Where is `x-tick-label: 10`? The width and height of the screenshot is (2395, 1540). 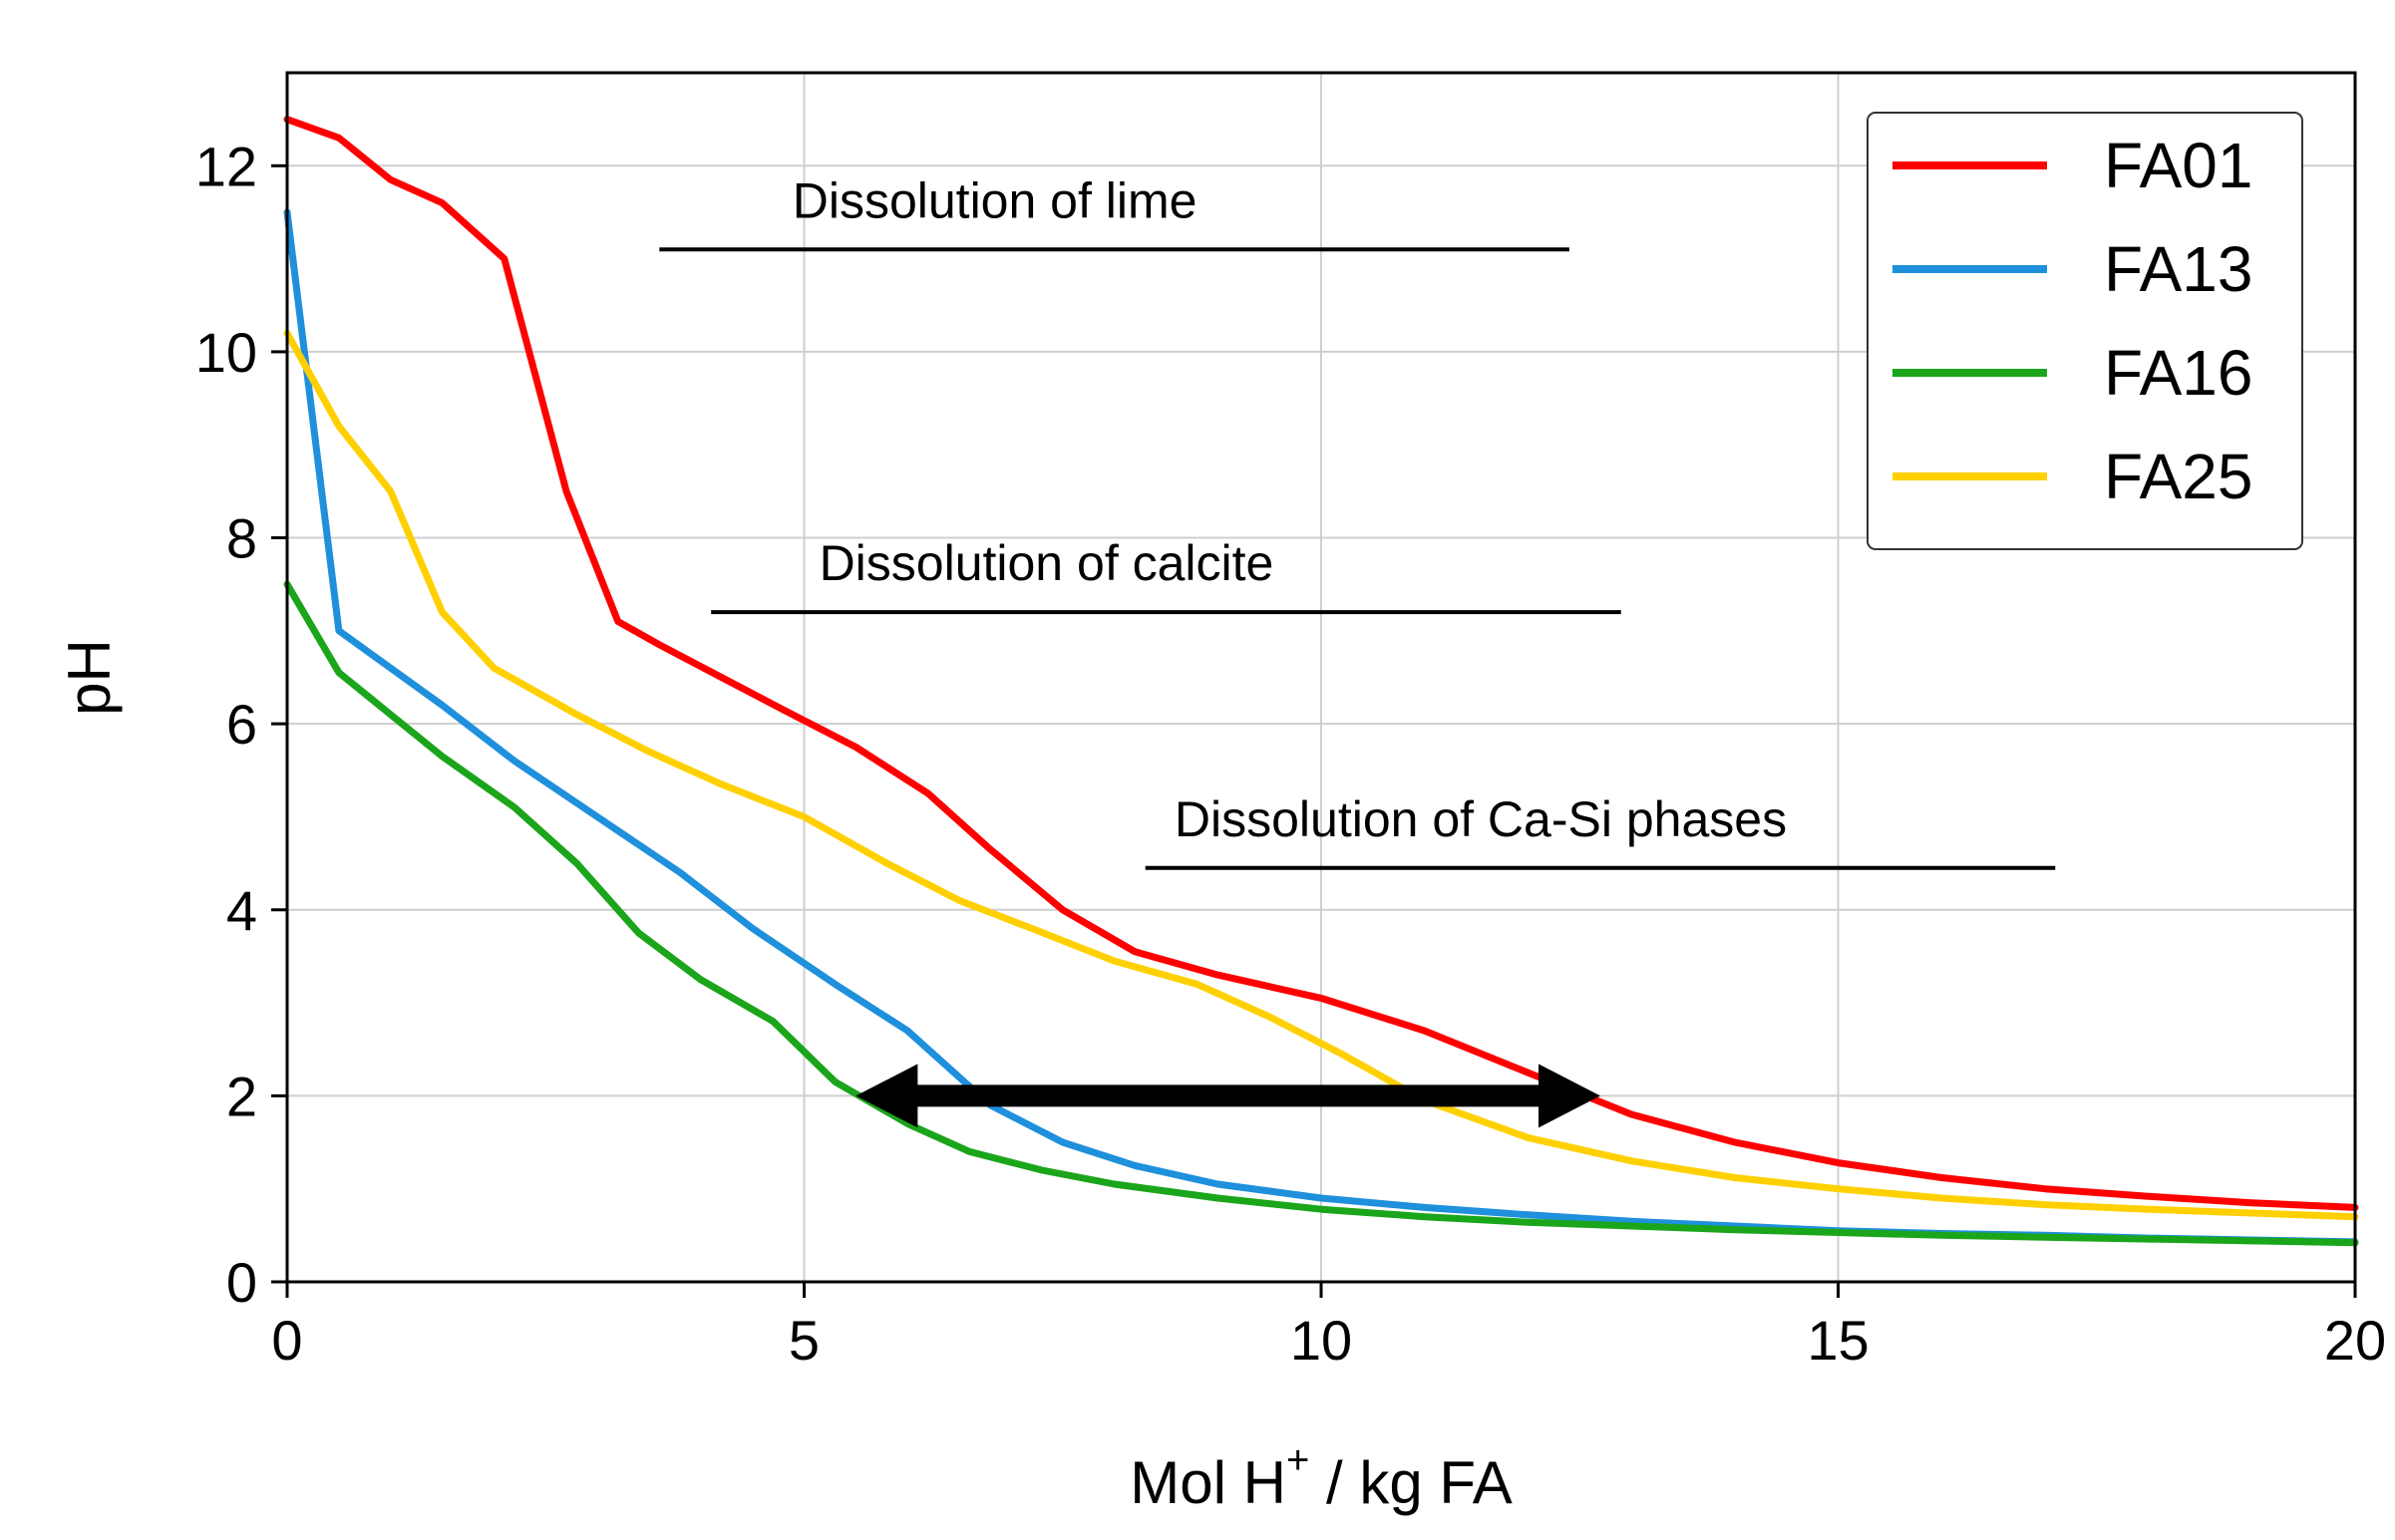
x-tick-label: 10 is located at coordinates (1321, 1340).